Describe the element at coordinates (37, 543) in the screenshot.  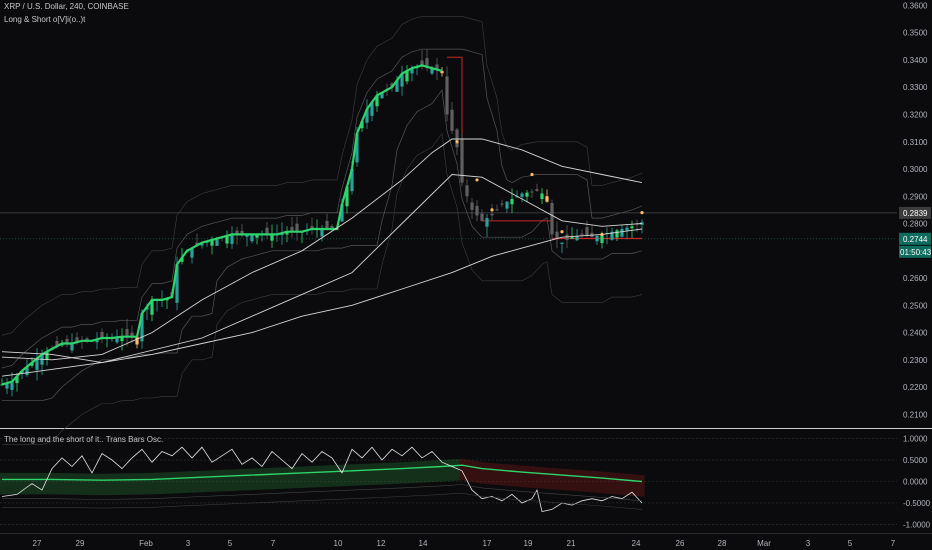
I see `time-tick-label: 27` at that location.